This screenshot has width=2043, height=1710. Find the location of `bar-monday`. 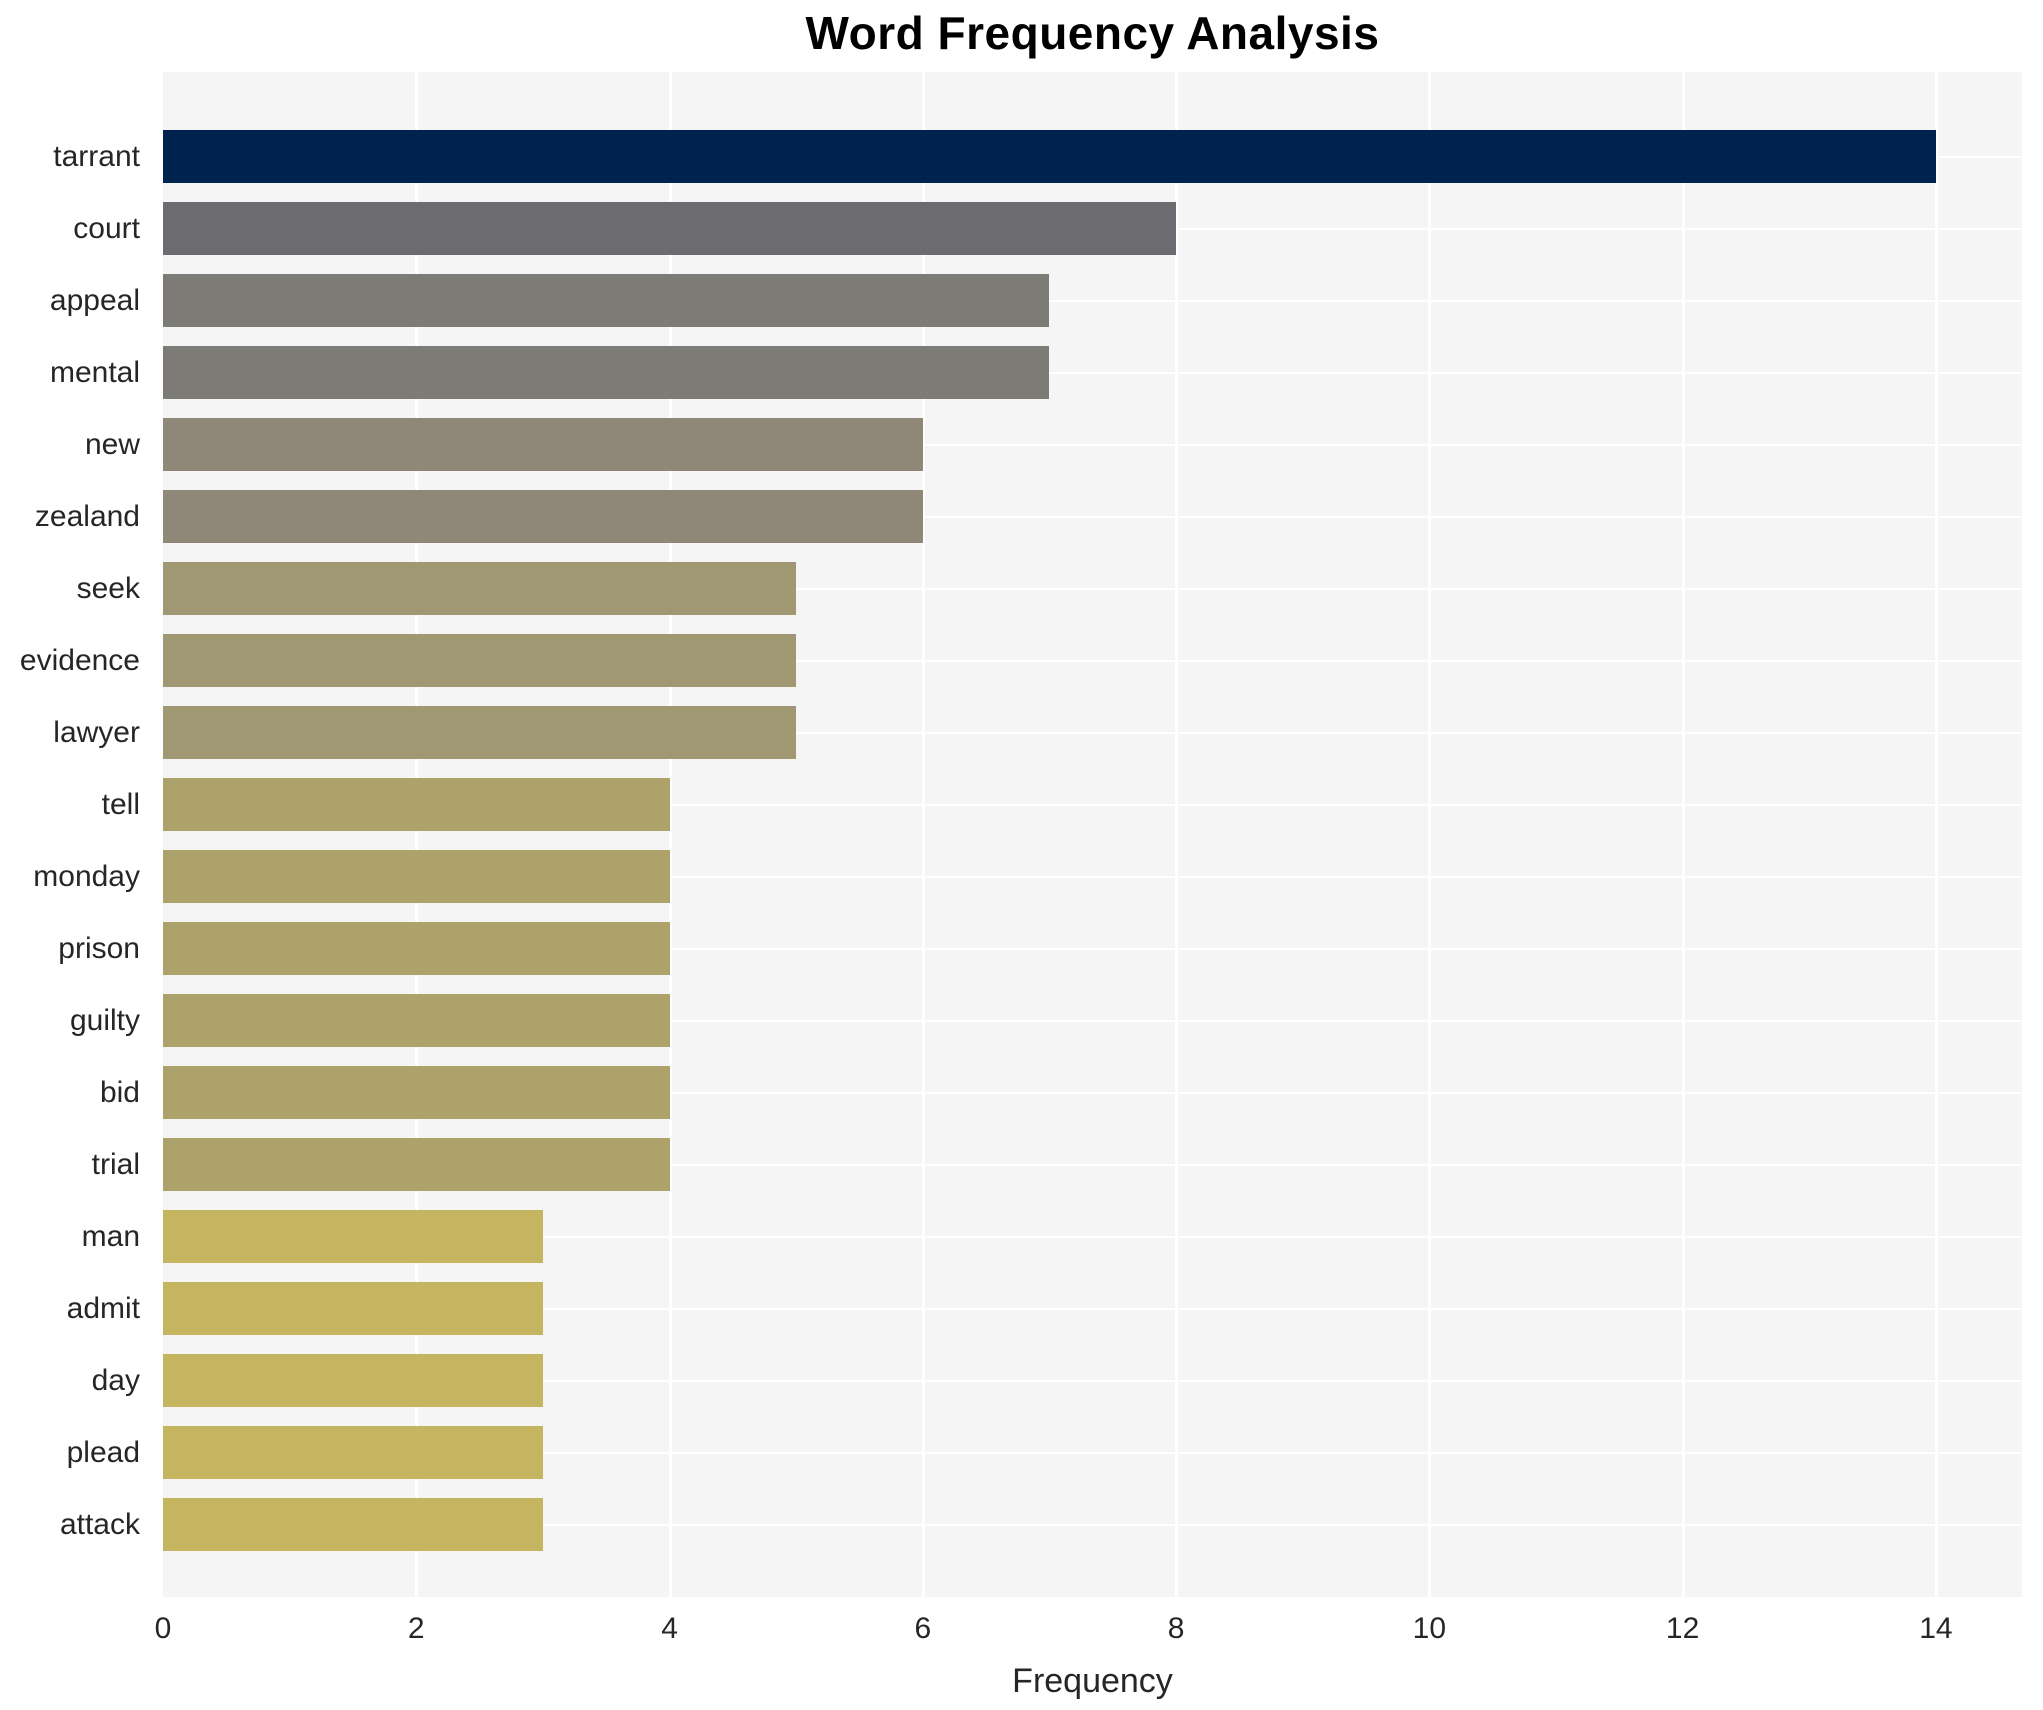

bar-monday is located at coordinates (416, 876).